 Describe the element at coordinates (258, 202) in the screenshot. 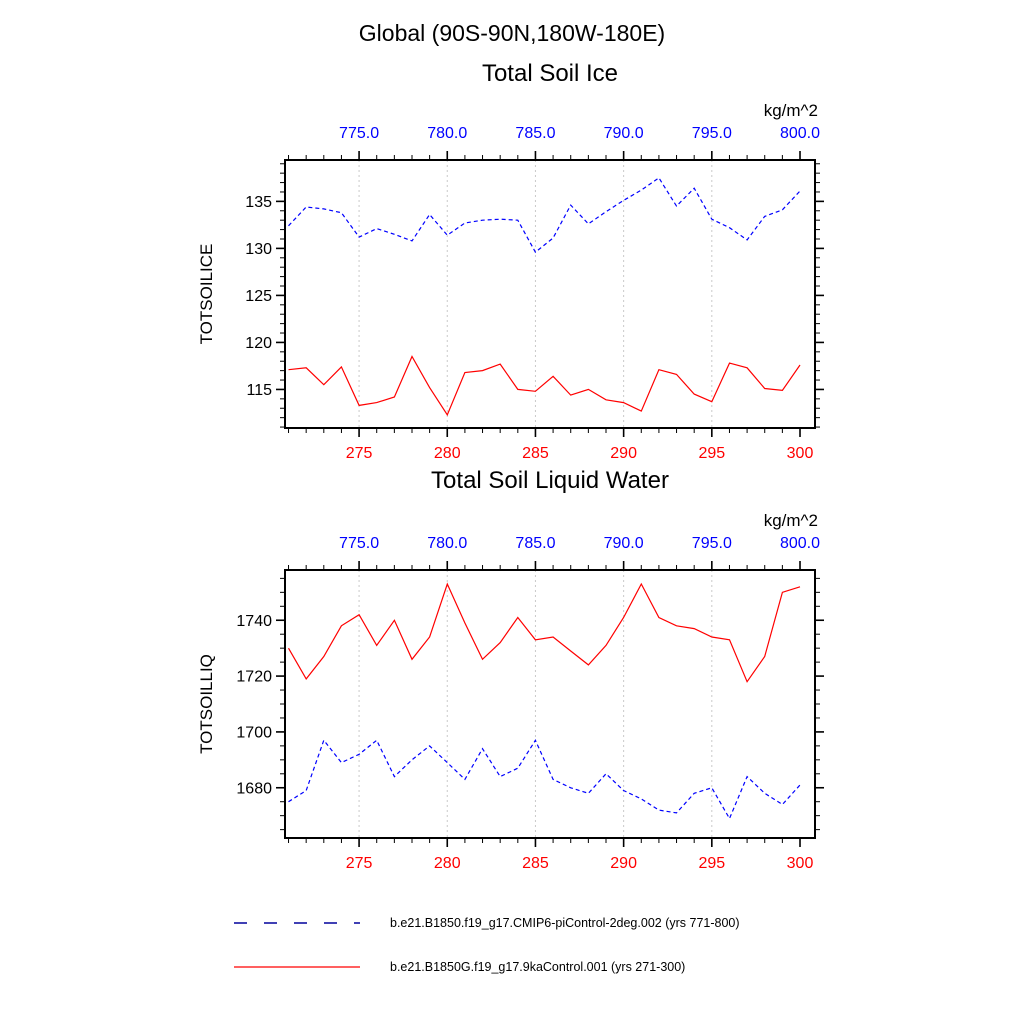

I see `y-axis-label: 135` at that location.